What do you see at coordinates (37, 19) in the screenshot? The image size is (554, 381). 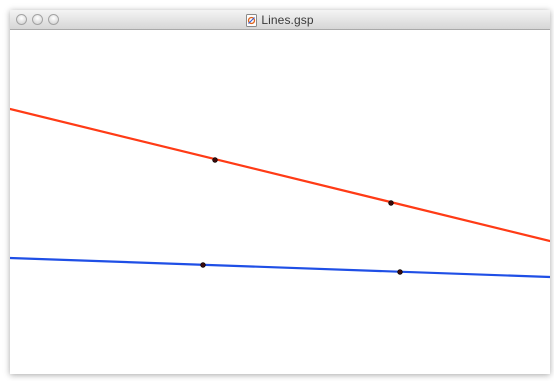 I see `minimize-button` at bounding box center [37, 19].